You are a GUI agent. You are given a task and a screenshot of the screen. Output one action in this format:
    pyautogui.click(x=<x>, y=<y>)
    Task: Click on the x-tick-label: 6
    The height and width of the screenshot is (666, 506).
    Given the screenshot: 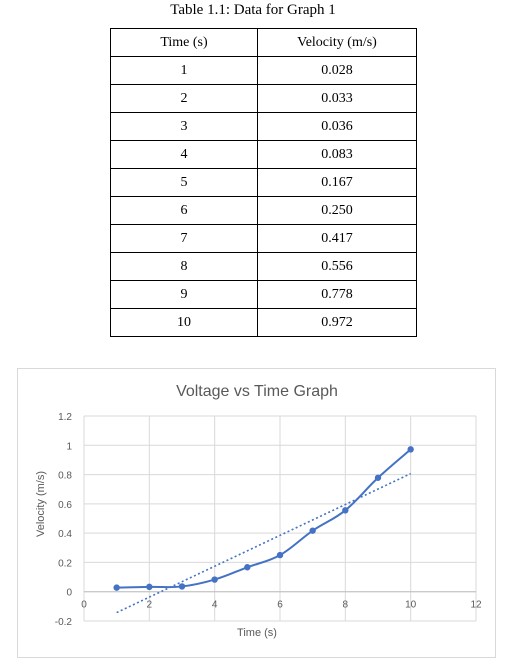 What is the action you would take?
    pyautogui.click(x=280, y=605)
    